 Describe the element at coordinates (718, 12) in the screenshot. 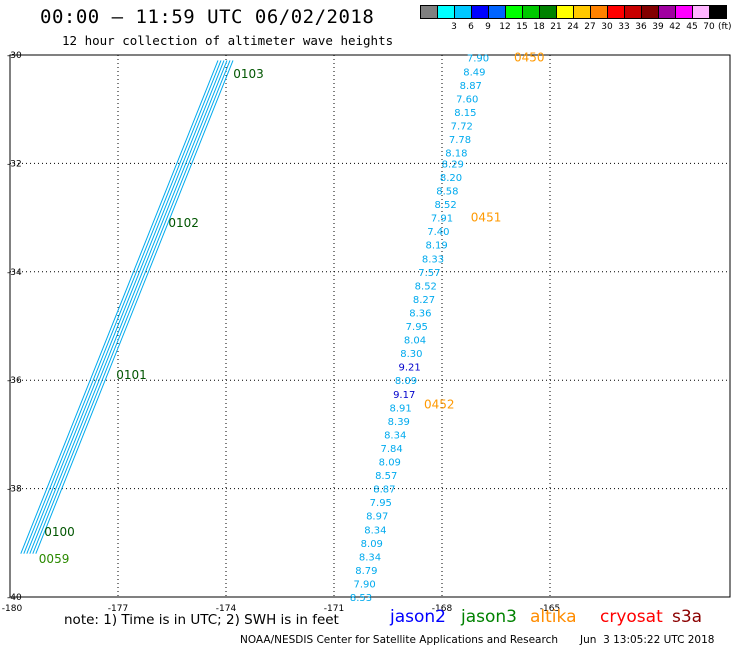

I see `color-swatch` at that location.